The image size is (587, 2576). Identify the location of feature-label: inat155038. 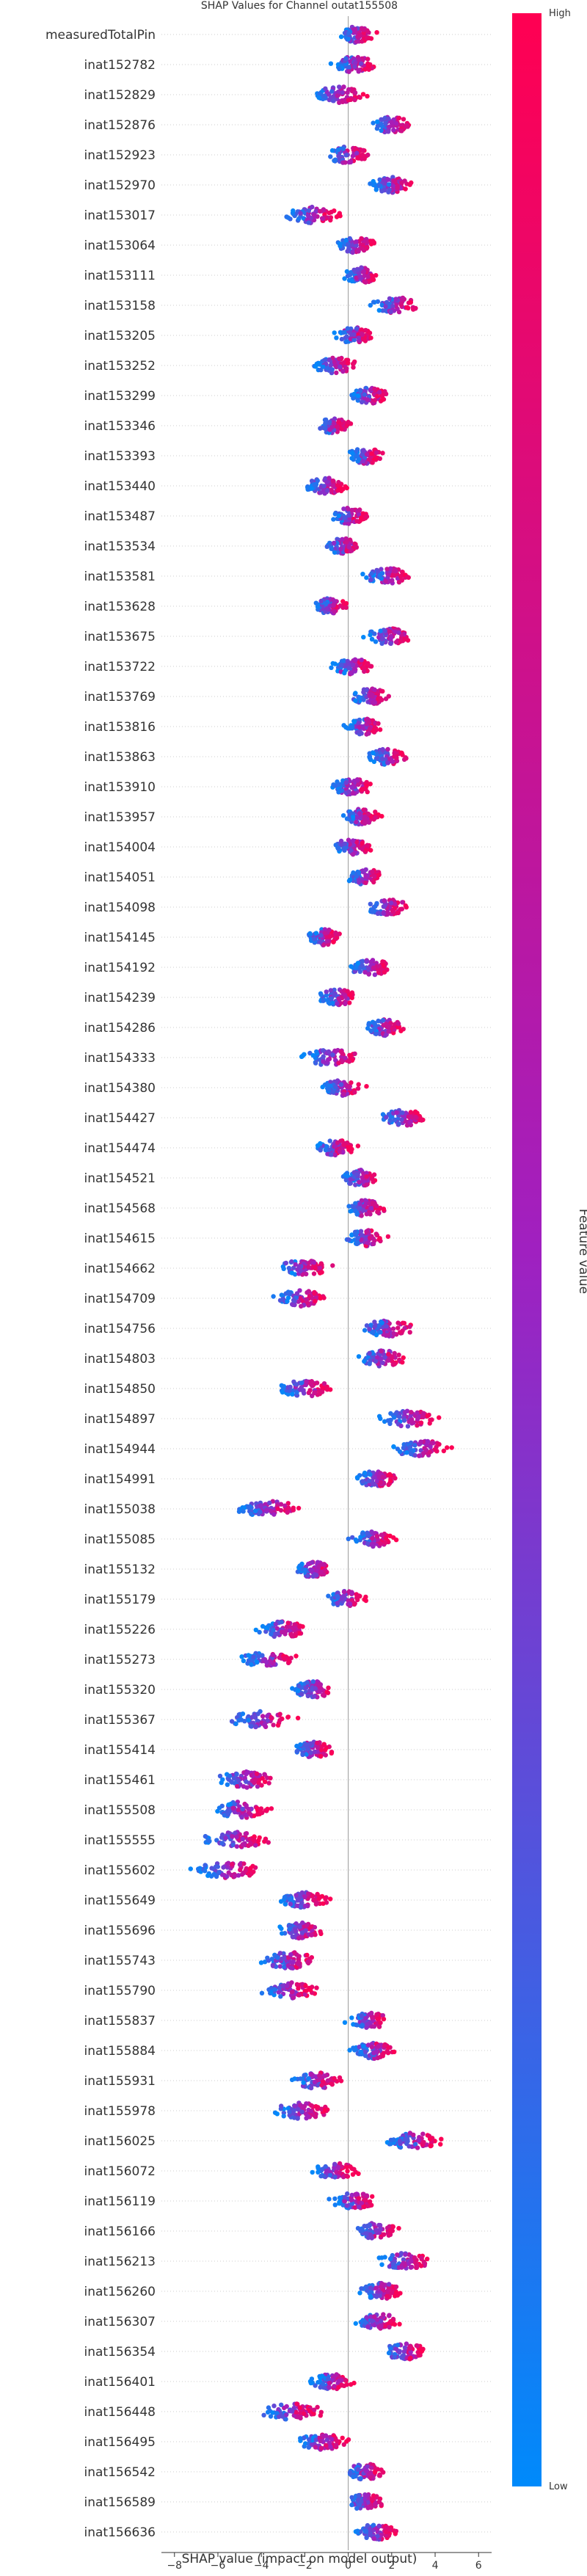
(120, 1509).